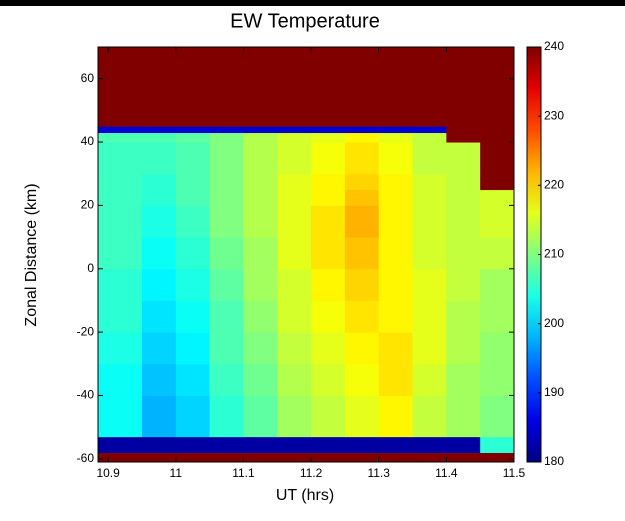  Describe the element at coordinates (378, 473) in the screenshot. I see `x-tick-label: 11.3` at that location.